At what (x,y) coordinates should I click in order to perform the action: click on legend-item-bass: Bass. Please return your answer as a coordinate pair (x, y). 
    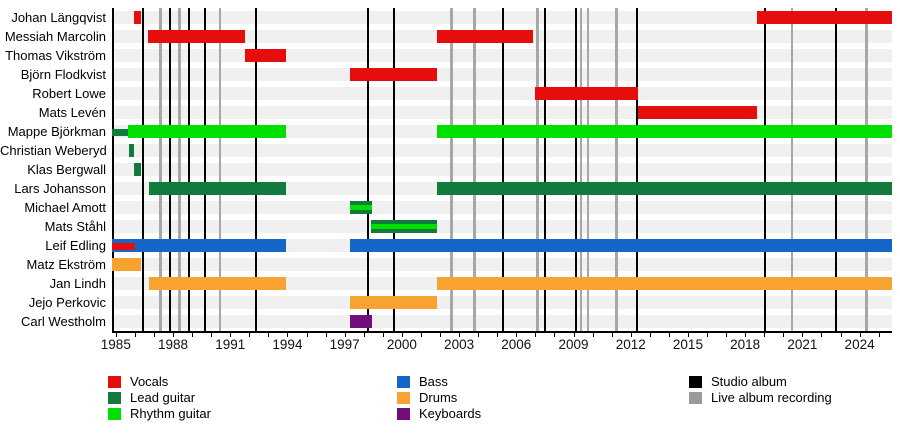
    Looking at the image, I should click on (422, 381).